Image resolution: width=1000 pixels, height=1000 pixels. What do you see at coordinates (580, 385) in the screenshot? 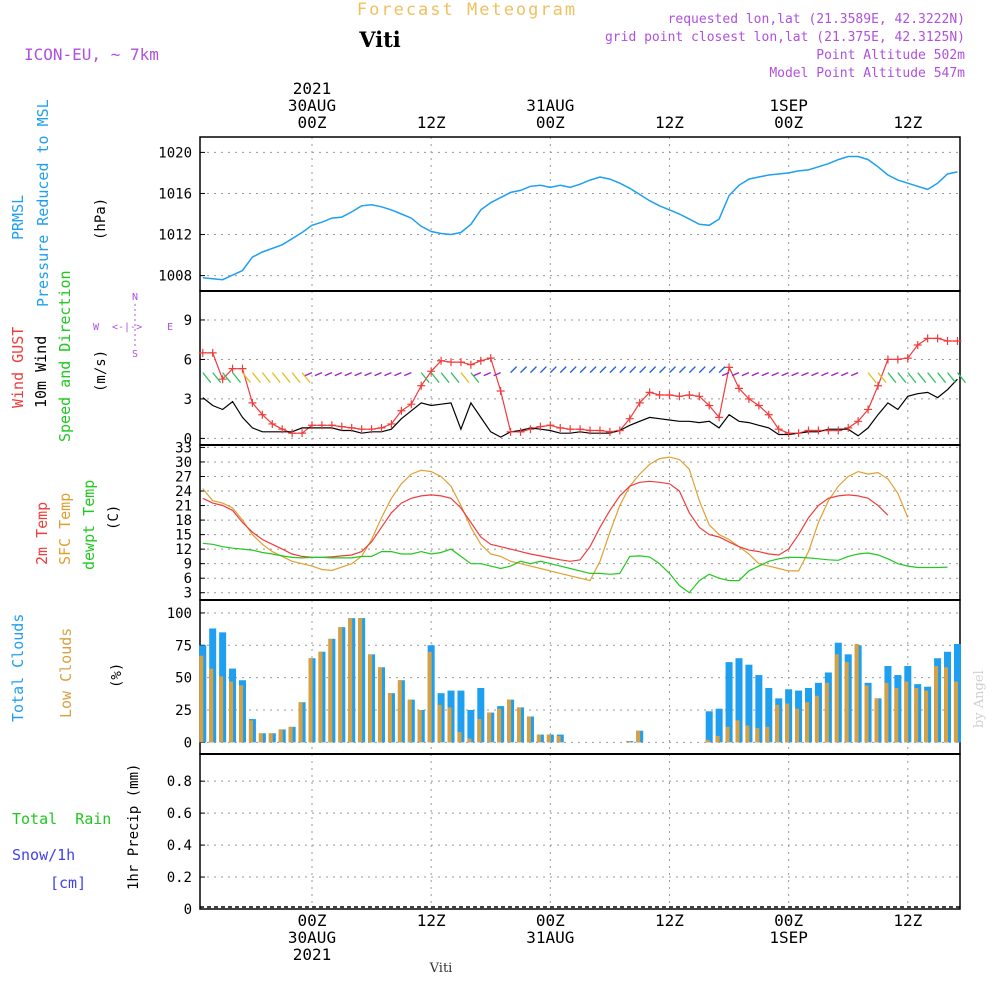
I see `gust-line` at bounding box center [580, 385].